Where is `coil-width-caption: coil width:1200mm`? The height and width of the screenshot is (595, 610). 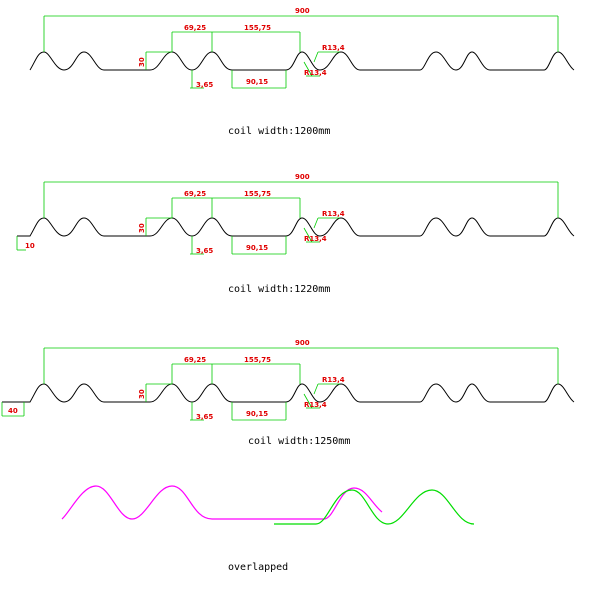 coil-width-caption: coil width:1200mm is located at coordinates (279, 131).